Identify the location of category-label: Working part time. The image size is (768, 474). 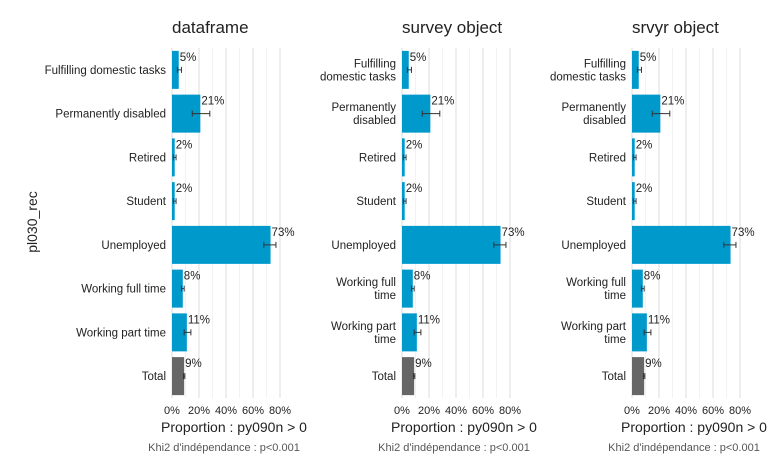
(121, 333).